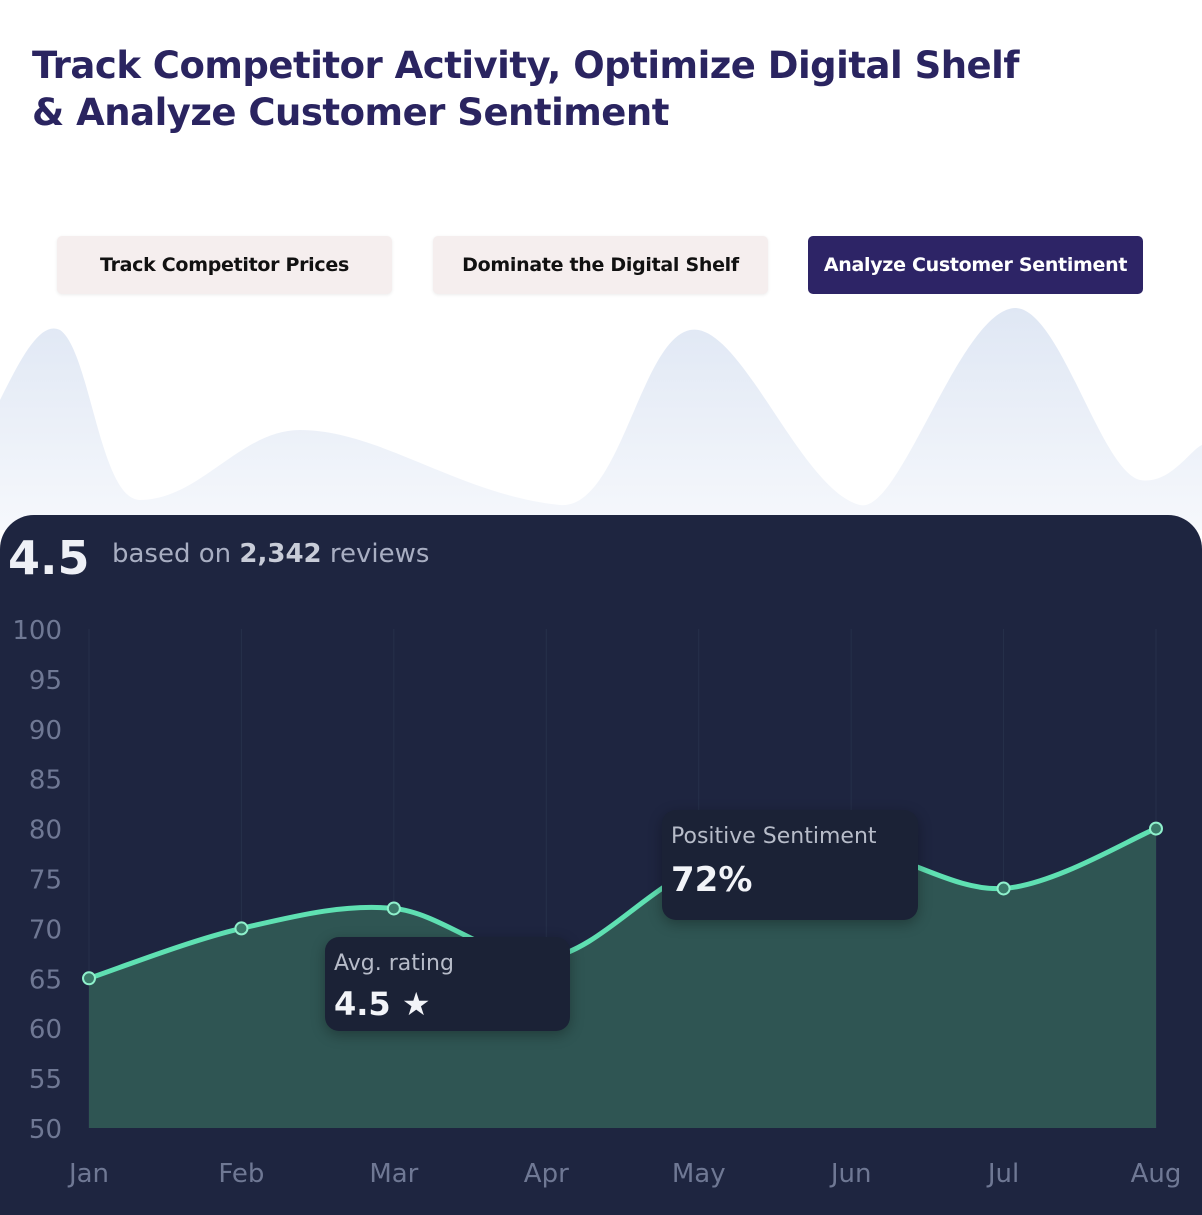 The image size is (1202, 1215). Describe the element at coordinates (1002, 1174) in the screenshot. I see `x-tick-label: Jul` at that location.